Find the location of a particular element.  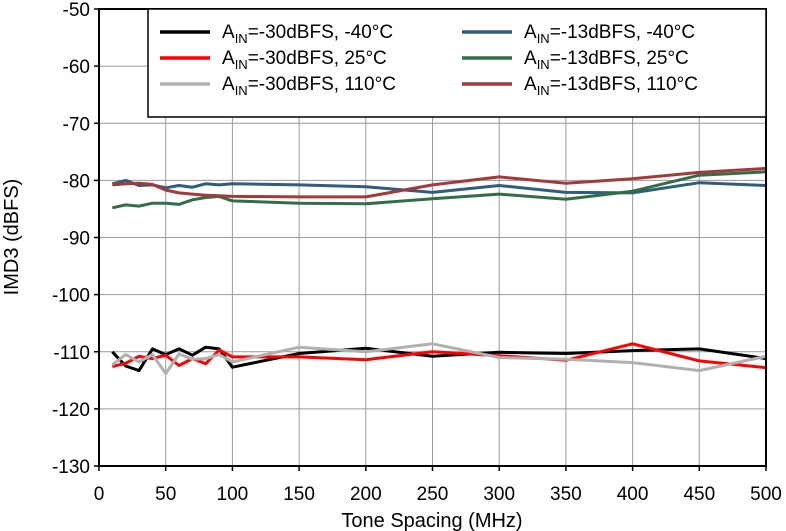

x-tick-label: 350 is located at coordinates (566, 494).